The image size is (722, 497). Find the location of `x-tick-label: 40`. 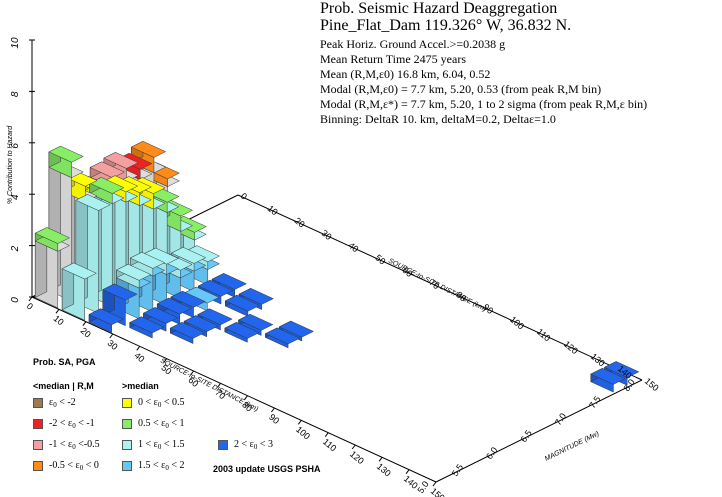

x-tick-label: 40 is located at coordinates (139, 357).